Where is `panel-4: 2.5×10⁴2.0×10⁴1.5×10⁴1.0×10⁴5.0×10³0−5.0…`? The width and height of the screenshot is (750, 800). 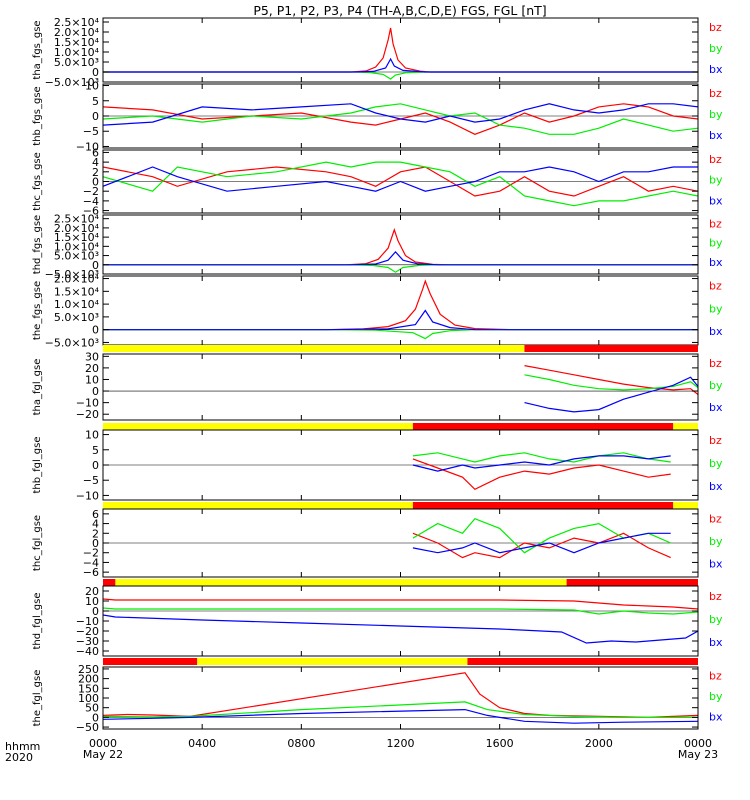 panel-4: 2.5×10⁴2.0×10⁴1.5×10⁴1.0×10⁴5.0×10³0−5.0… is located at coordinates (377, 247).